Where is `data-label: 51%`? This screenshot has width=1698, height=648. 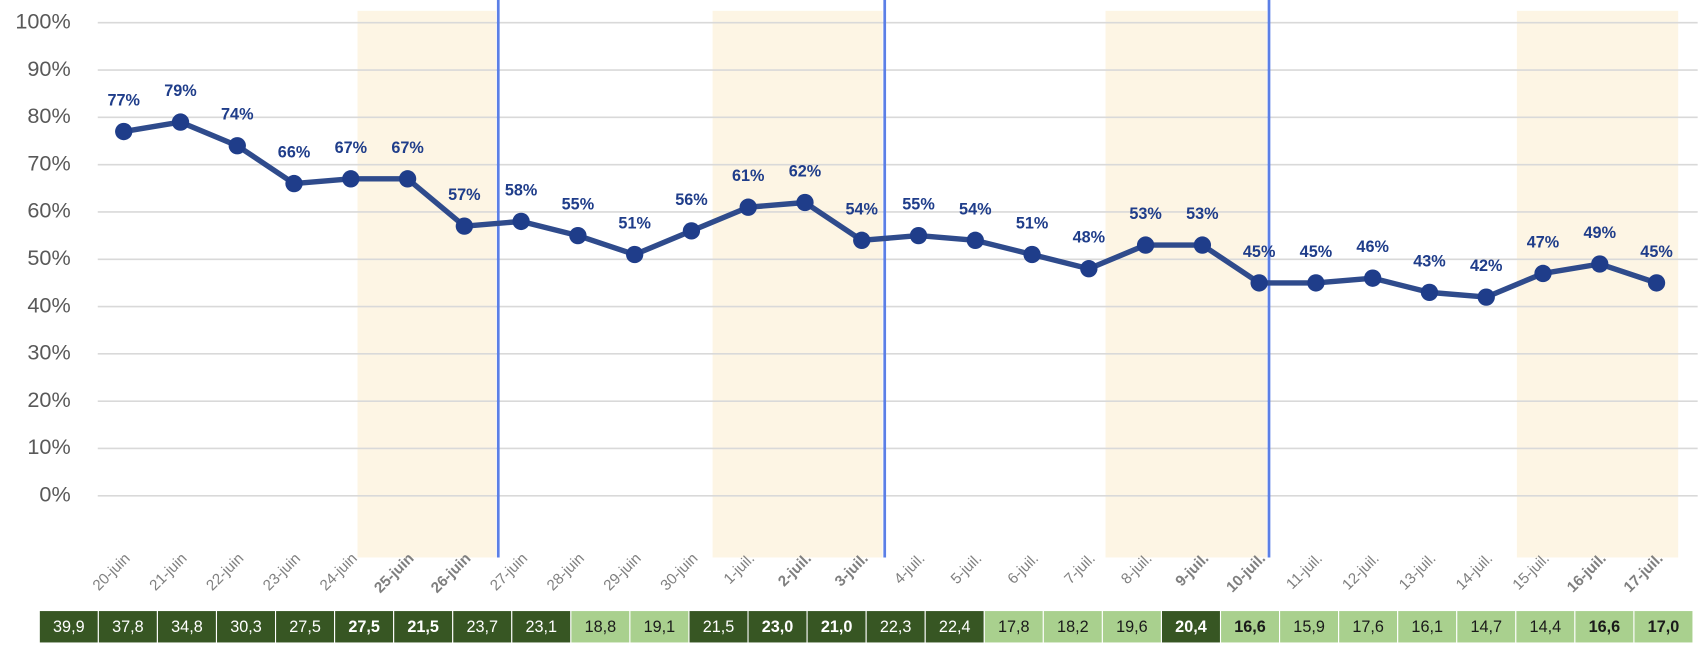
data-label: 51% is located at coordinates (634, 223).